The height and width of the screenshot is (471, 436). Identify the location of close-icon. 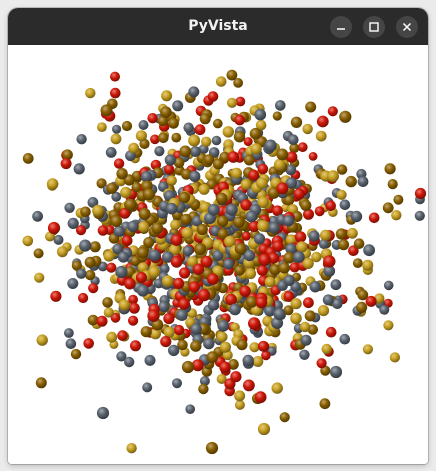
(407, 27).